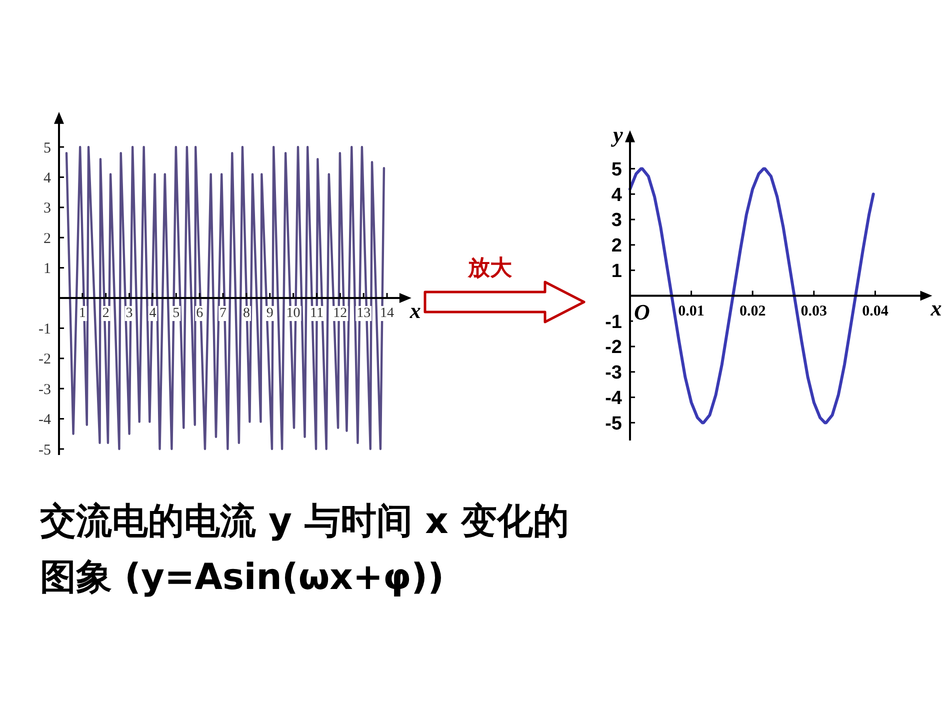 The image size is (950, 713). What do you see at coordinates (176, 313) in the screenshot?
I see `x-tick-label: 5` at bounding box center [176, 313].